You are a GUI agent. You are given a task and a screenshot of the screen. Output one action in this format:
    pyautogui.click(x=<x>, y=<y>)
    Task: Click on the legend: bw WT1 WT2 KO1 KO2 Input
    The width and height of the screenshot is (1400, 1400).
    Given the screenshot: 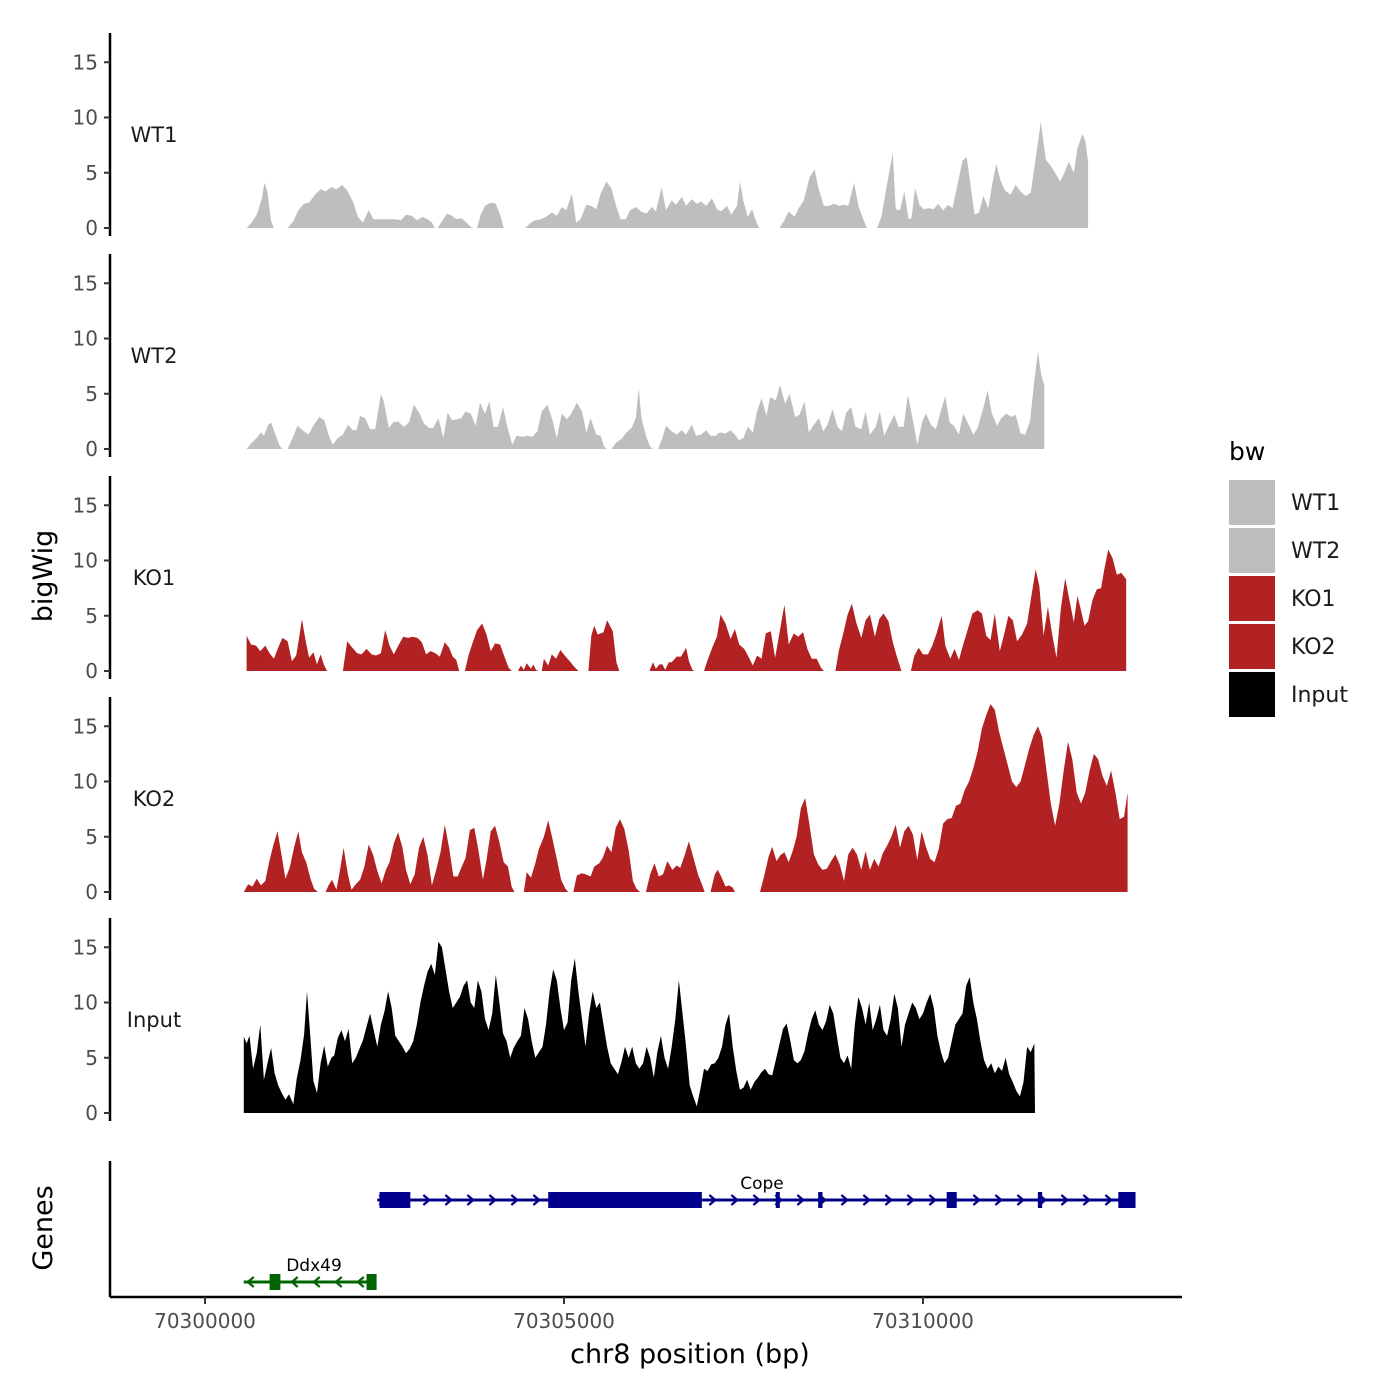 What is the action you would take?
    pyautogui.click(x=1288, y=577)
    